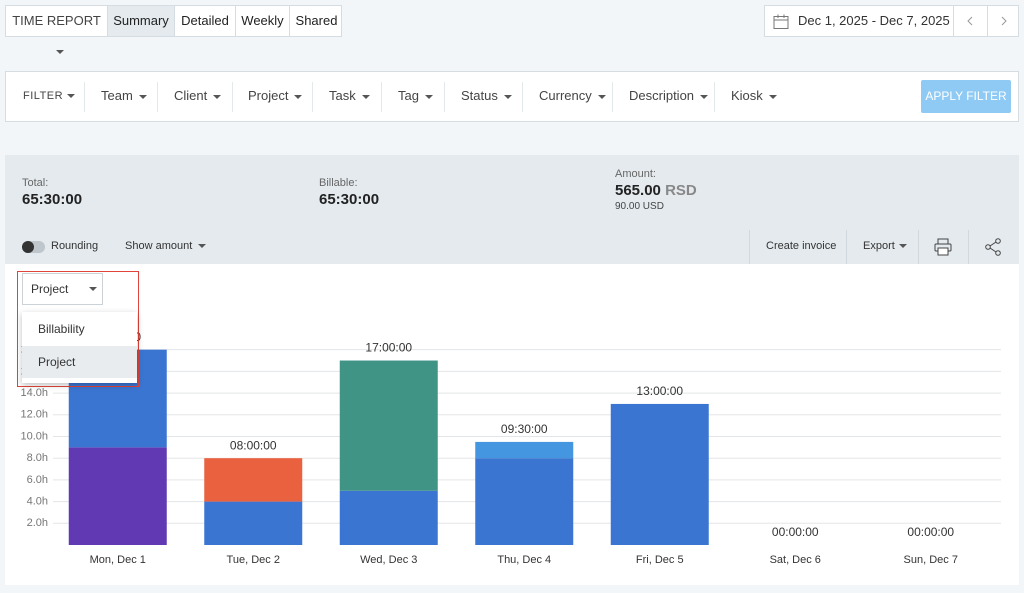 This screenshot has width=1024, height=593. I want to click on total-label: Total:, so click(35, 183).